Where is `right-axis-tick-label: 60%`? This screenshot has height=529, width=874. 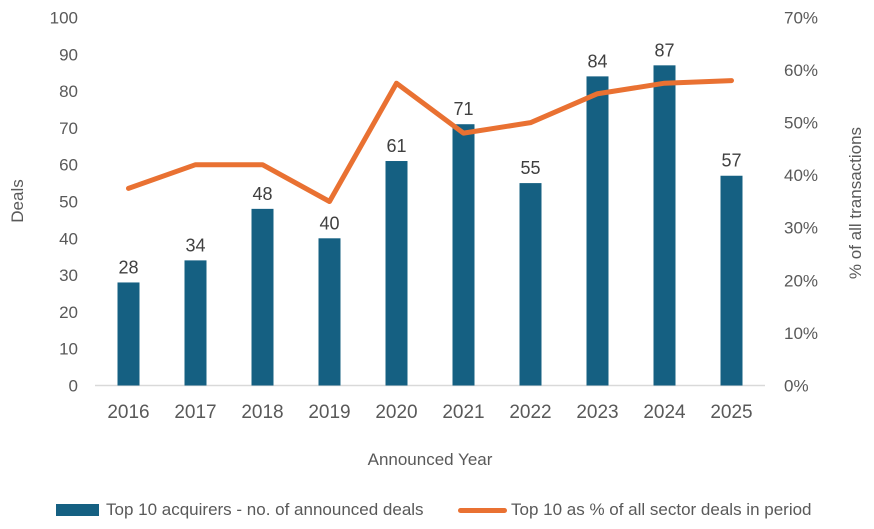 right-axis-tick-label: 60% is located at coordinates (801, 70).